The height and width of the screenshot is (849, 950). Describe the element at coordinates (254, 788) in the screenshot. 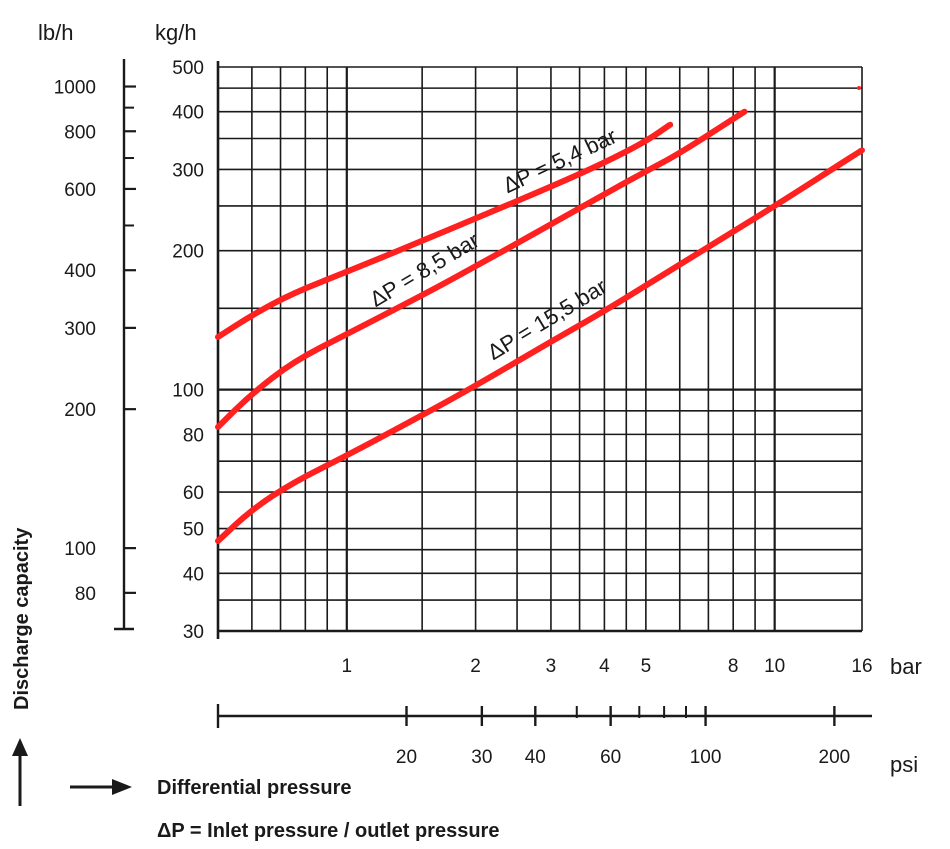

I see `x-axis-title: Differential pressure` at that location.